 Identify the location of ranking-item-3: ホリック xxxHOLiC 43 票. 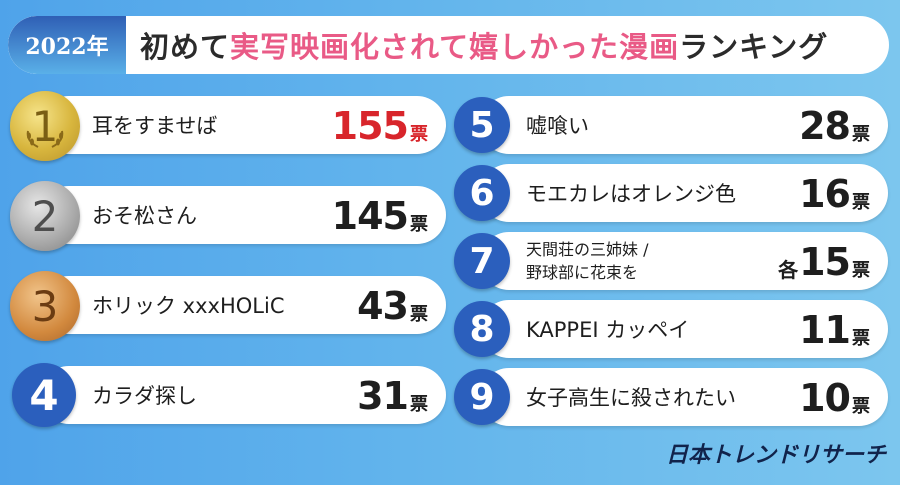
(243, 305).